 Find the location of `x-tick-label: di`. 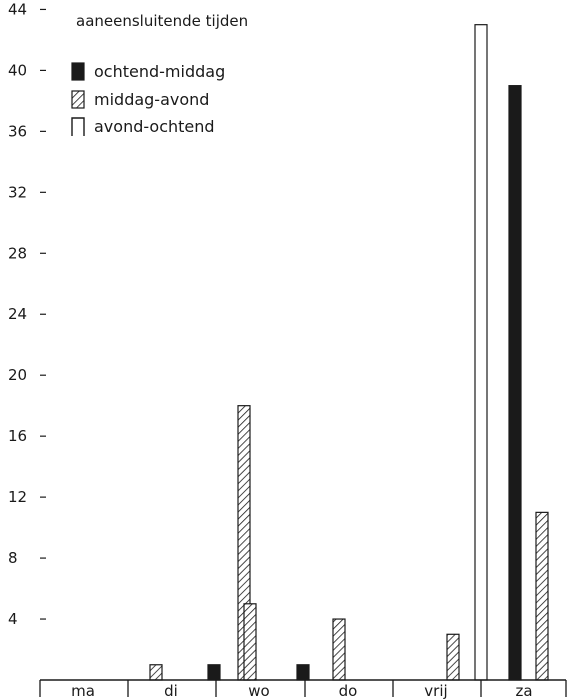

x-tick-label: di is located at coordinates (171, 691).